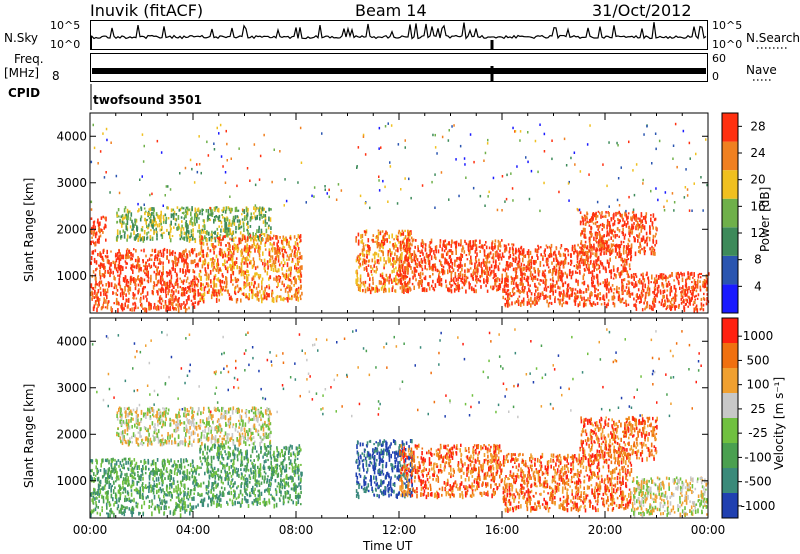 Image resolution: width=800 pixels, height=554 pixels. What do you see at coordinates (56, 76) in the screenshot?
I see `freq-tick-label: 8` at bounding box center [56, 76].